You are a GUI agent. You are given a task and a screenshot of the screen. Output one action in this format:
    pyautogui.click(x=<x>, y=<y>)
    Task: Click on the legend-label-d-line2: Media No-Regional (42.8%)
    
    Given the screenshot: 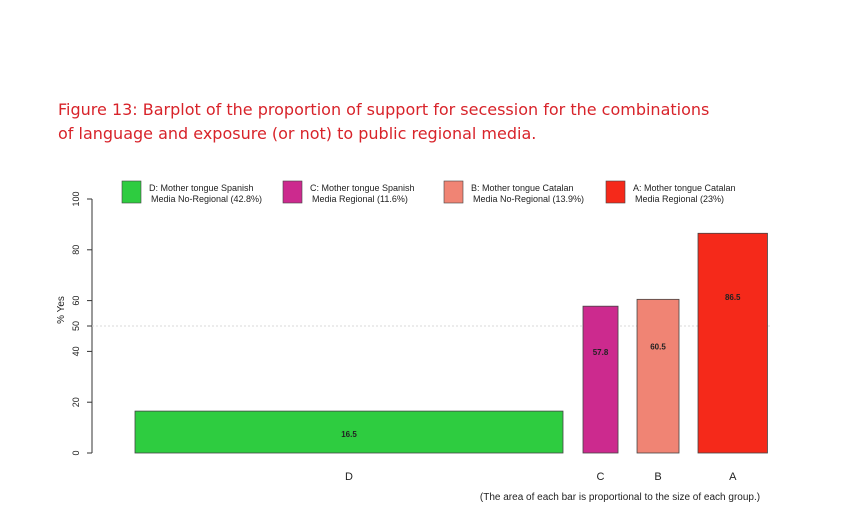 What is the action you would take?
    pyautogui.click(x=206, y=199)
    